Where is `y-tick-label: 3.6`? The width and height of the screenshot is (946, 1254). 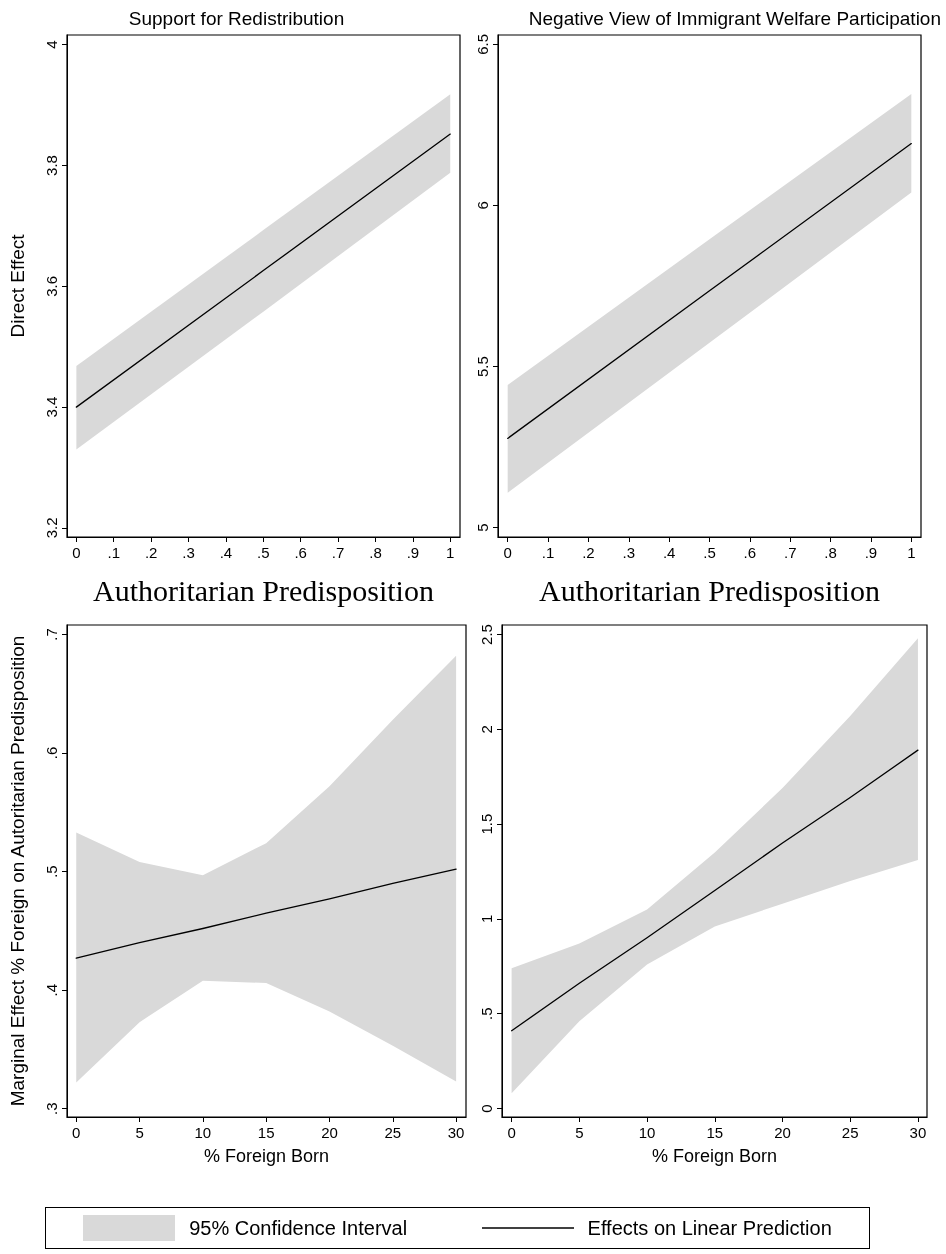 y-tick-label: 3.6 is located at coordinates (51, 286).